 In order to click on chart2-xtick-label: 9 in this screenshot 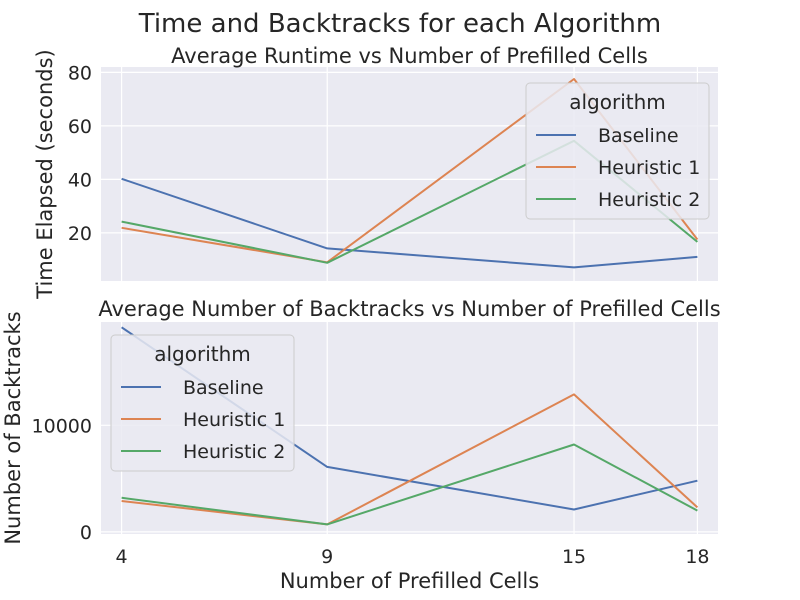, I will do `click(327, 557)`.